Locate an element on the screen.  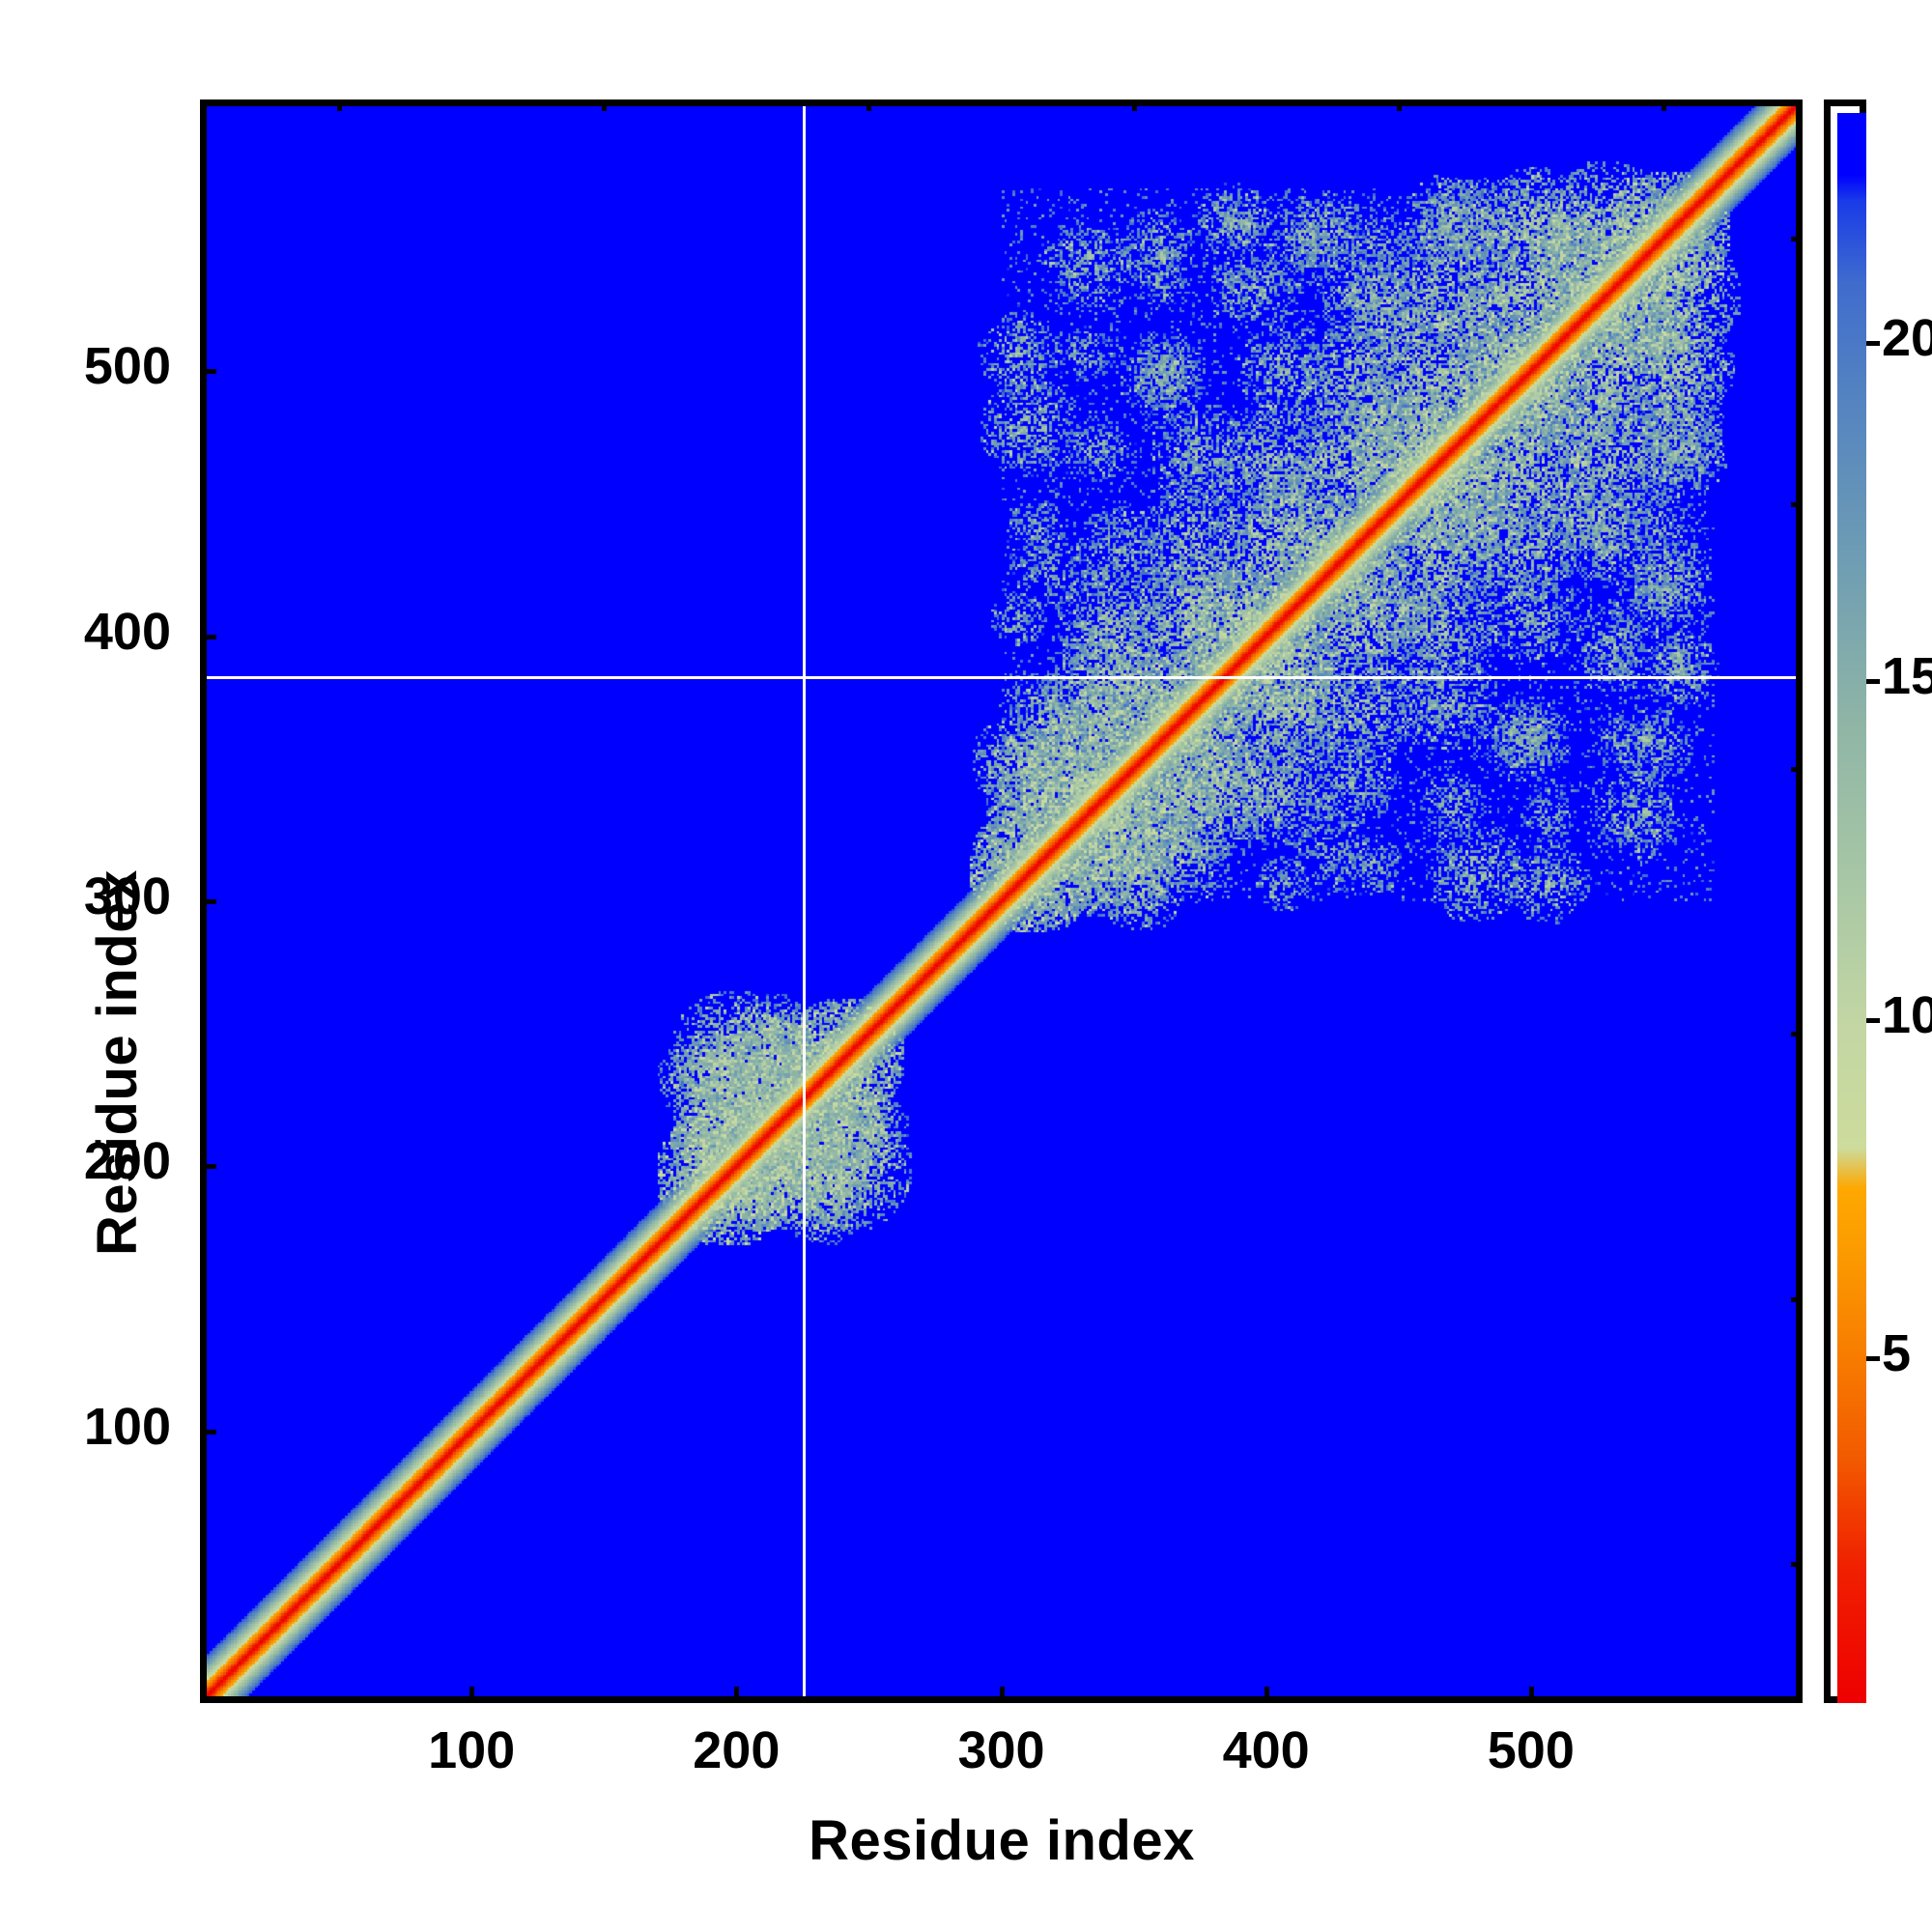
colorbar-gradient is located at coordinates (1851, 908).